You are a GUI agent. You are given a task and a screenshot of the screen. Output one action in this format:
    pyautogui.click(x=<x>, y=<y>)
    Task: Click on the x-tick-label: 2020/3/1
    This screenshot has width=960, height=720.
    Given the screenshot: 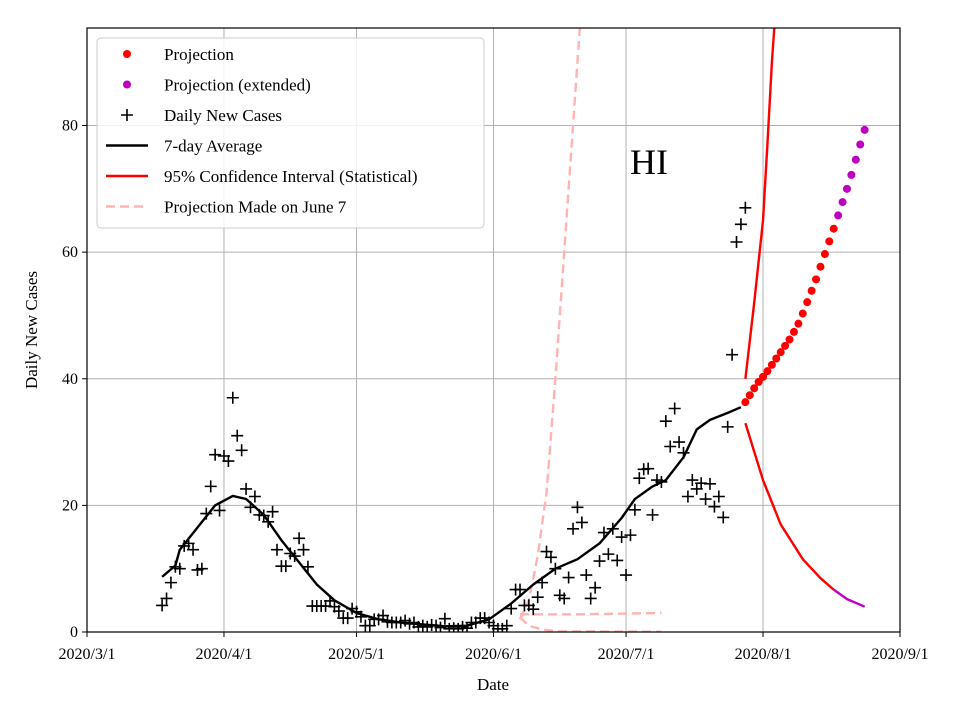 What is the action you would take?
    pyautogui.click(x=87, y=654)
    